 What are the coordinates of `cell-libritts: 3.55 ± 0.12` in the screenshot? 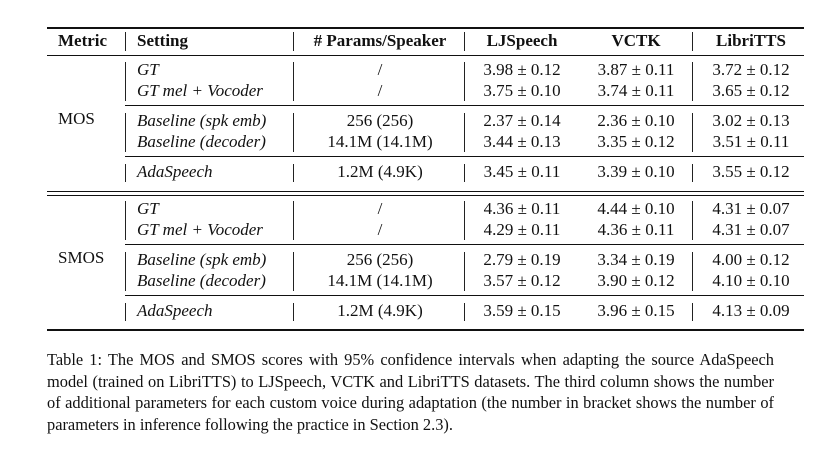 It's located at (751, 171).